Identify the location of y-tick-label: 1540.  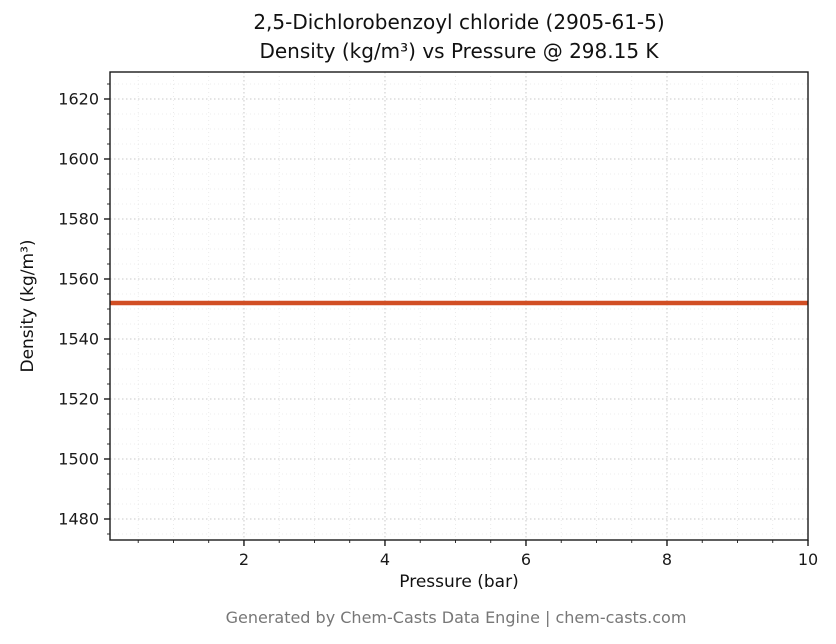
(78, 339).